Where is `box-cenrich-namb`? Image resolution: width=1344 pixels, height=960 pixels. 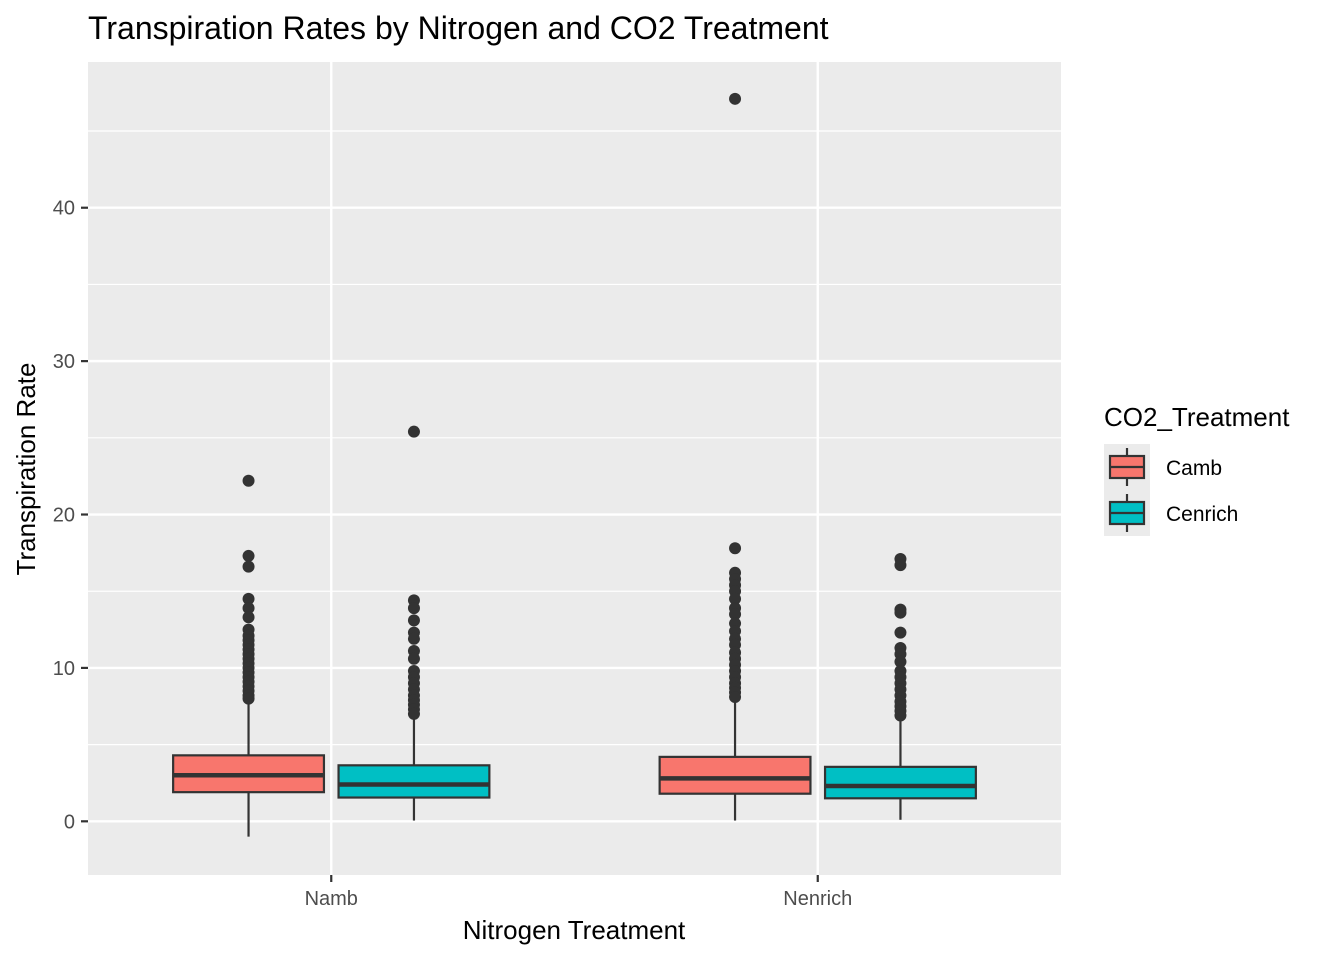
box-cenrich-namb is located at coordinates (414, 623).